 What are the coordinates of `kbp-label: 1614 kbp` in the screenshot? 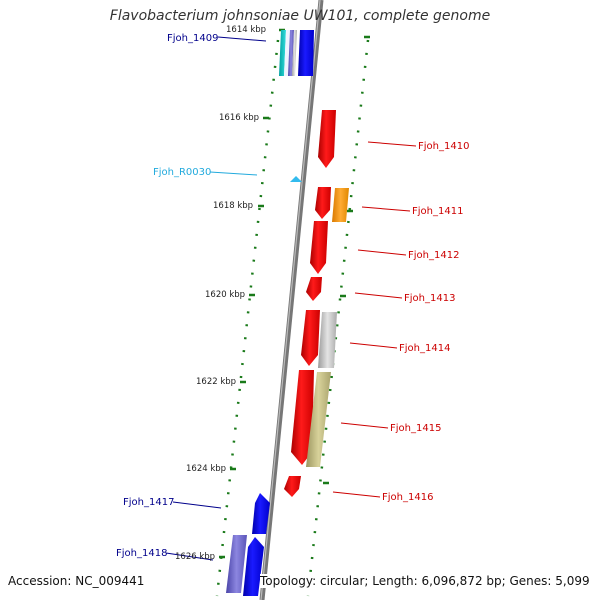 It's located at (246, 30).